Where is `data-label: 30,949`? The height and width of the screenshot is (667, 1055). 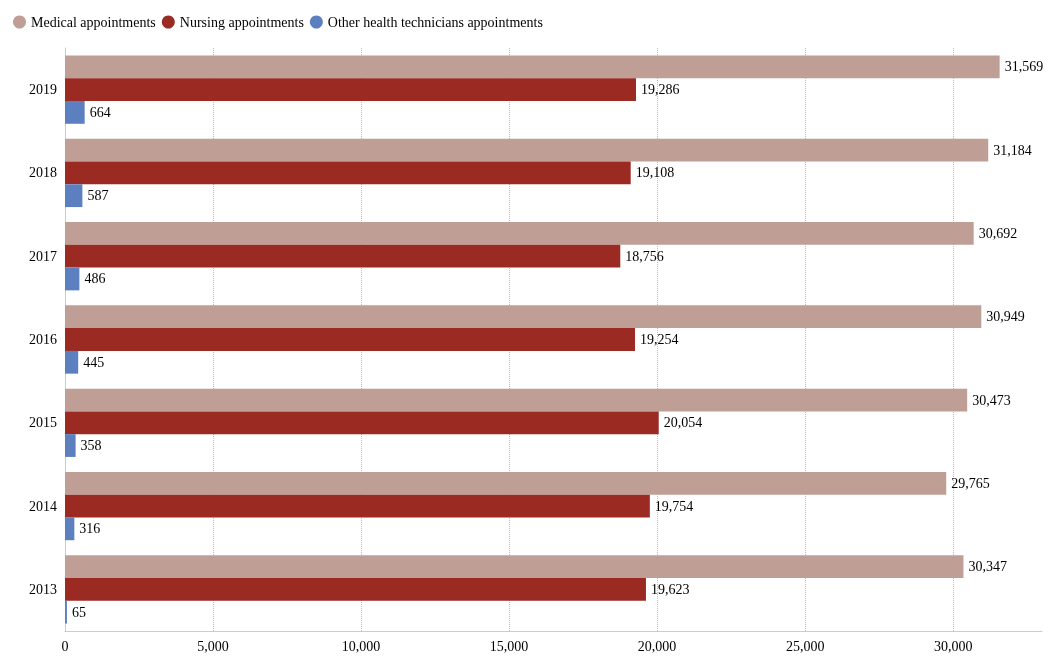 data-label: 30,949 is located at coordinates (1005, 317).